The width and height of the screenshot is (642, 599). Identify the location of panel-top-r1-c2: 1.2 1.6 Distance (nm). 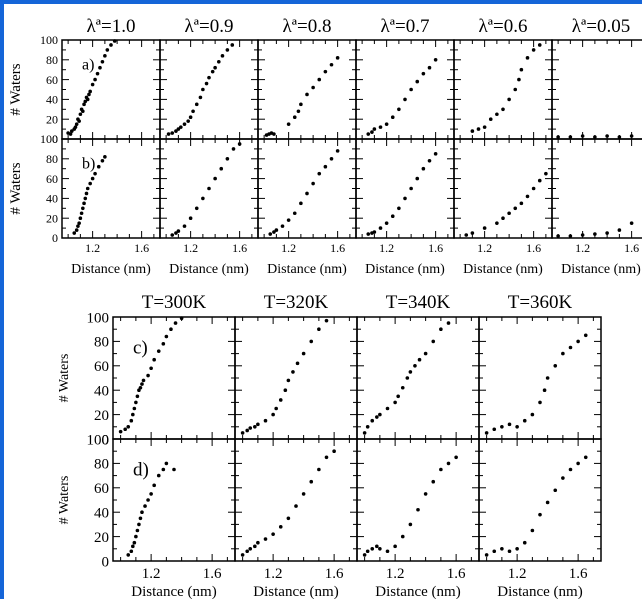
(307, 207).